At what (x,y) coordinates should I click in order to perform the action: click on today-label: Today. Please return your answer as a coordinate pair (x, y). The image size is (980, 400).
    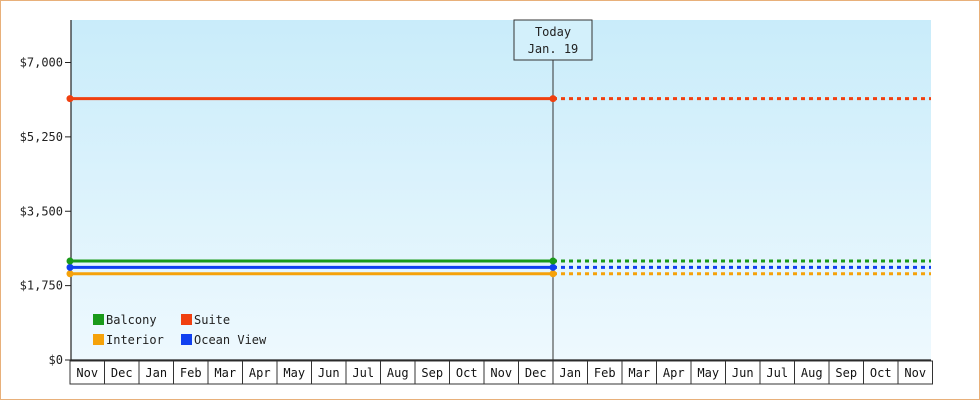
    Looking at the image, I should click on (553, 32).